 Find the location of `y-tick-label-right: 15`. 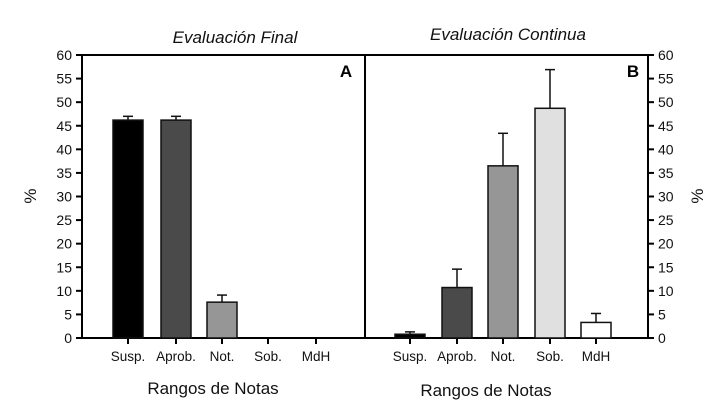

y-tick-label-right: 15 is located at coordinates (666, 267).